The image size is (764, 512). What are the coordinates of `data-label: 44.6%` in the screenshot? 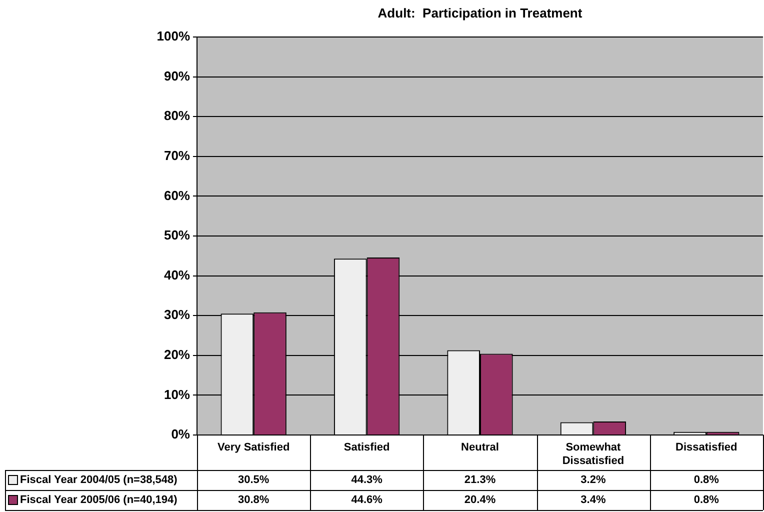 It's located at (367, 500).